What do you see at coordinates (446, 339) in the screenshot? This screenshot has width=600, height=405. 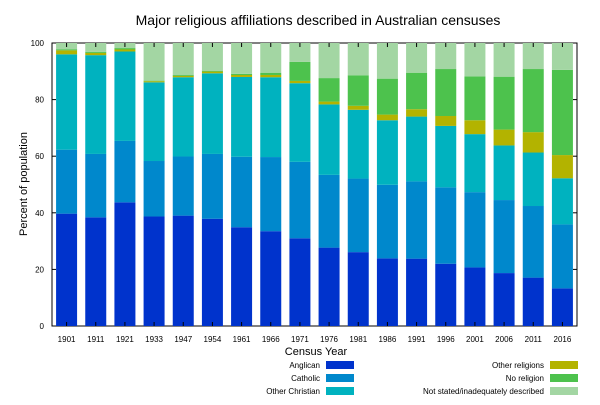 I see `x-tick-label: 1996` at bounding box center [446, 339].